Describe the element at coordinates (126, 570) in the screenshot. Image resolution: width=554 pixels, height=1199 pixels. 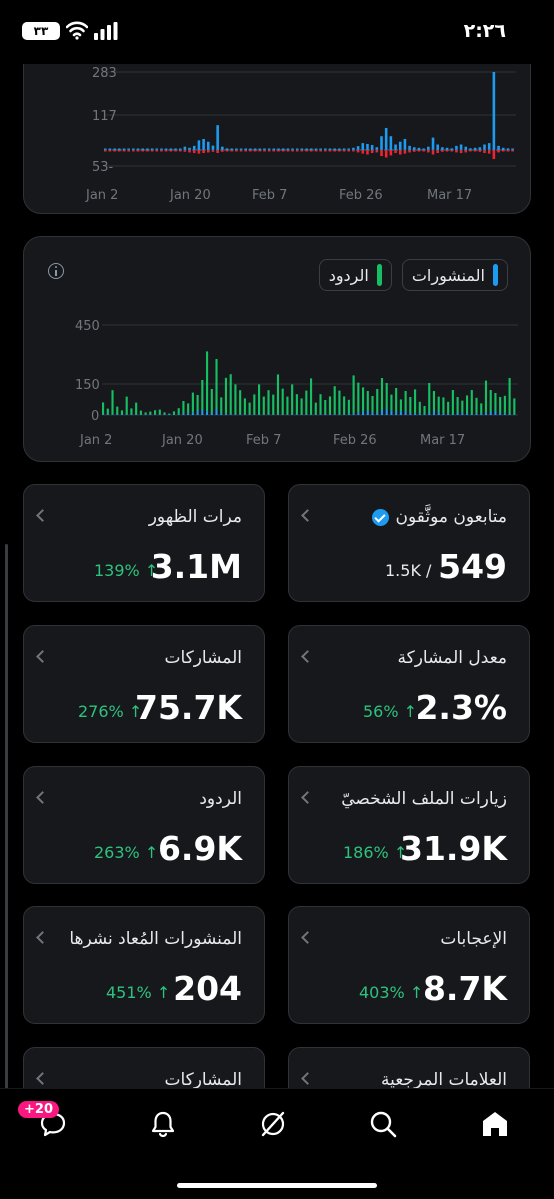
I see `impressions-delta: 139% ↑` at that location.